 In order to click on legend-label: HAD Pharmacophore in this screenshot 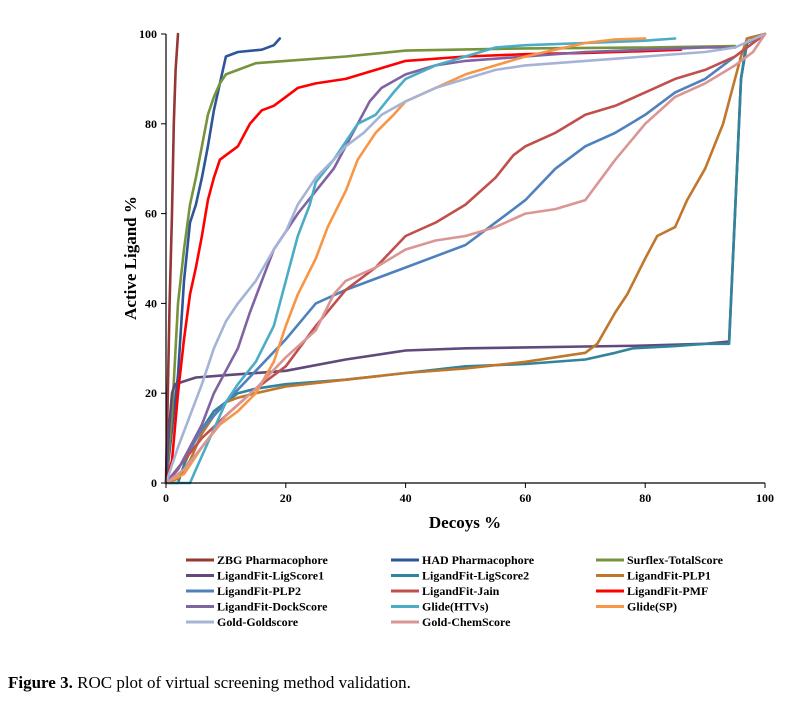, I will do `click(478, 560)`.